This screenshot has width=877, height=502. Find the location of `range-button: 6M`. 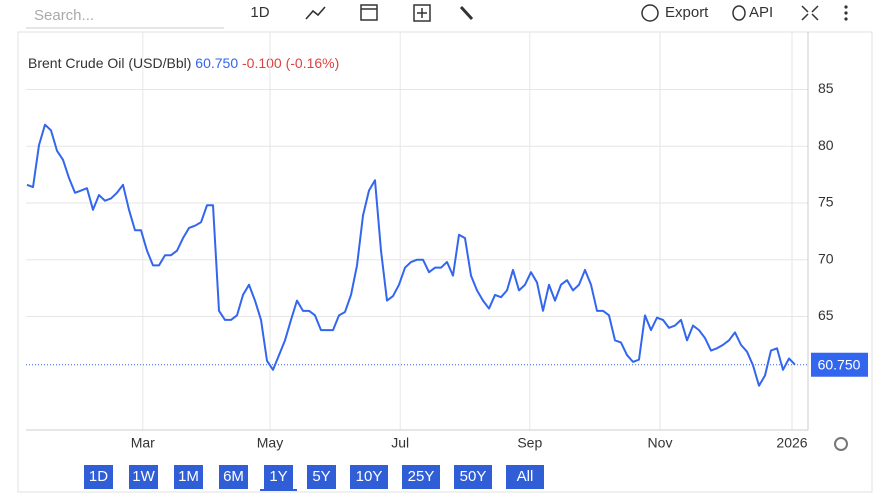

range-button: 6M is located at coordinates (233, 476).